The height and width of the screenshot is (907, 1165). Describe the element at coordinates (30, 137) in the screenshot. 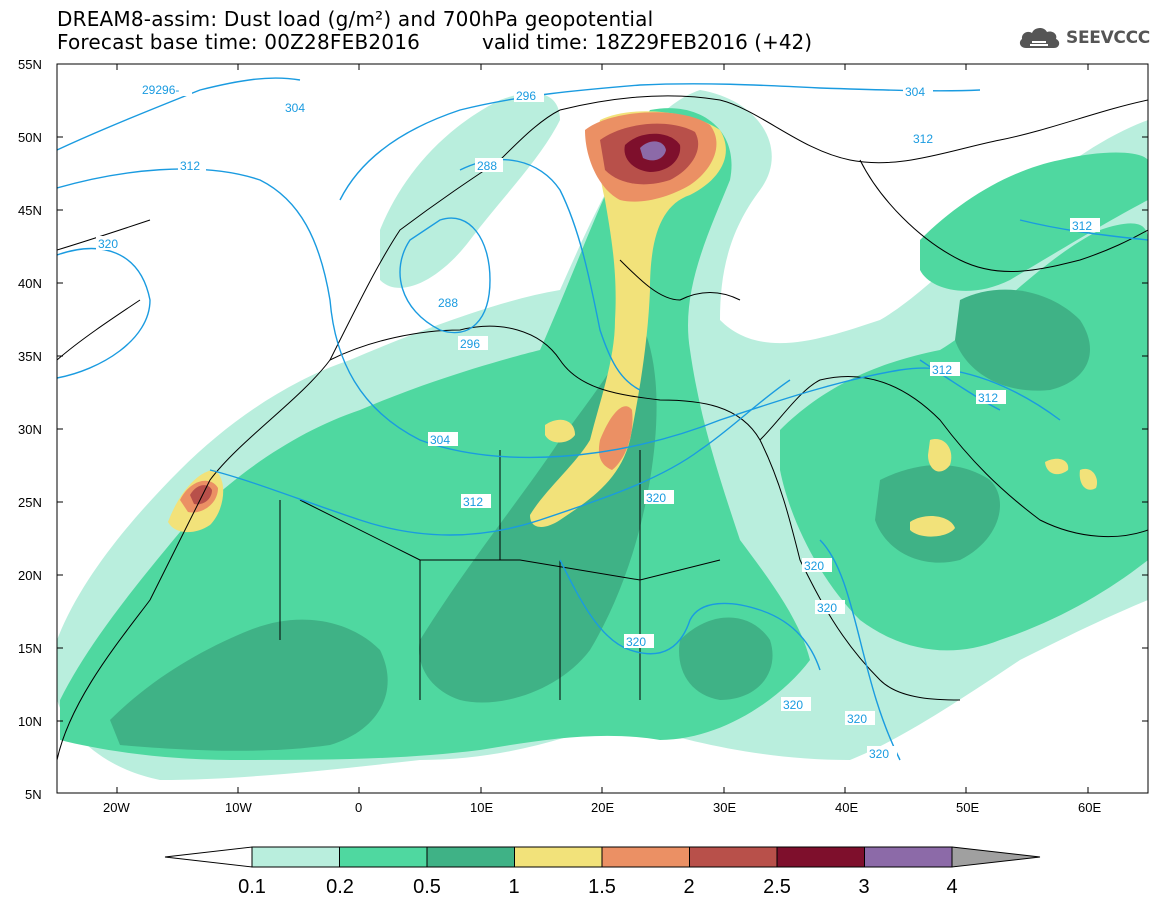

I see `lat-label: 50N` at that location.